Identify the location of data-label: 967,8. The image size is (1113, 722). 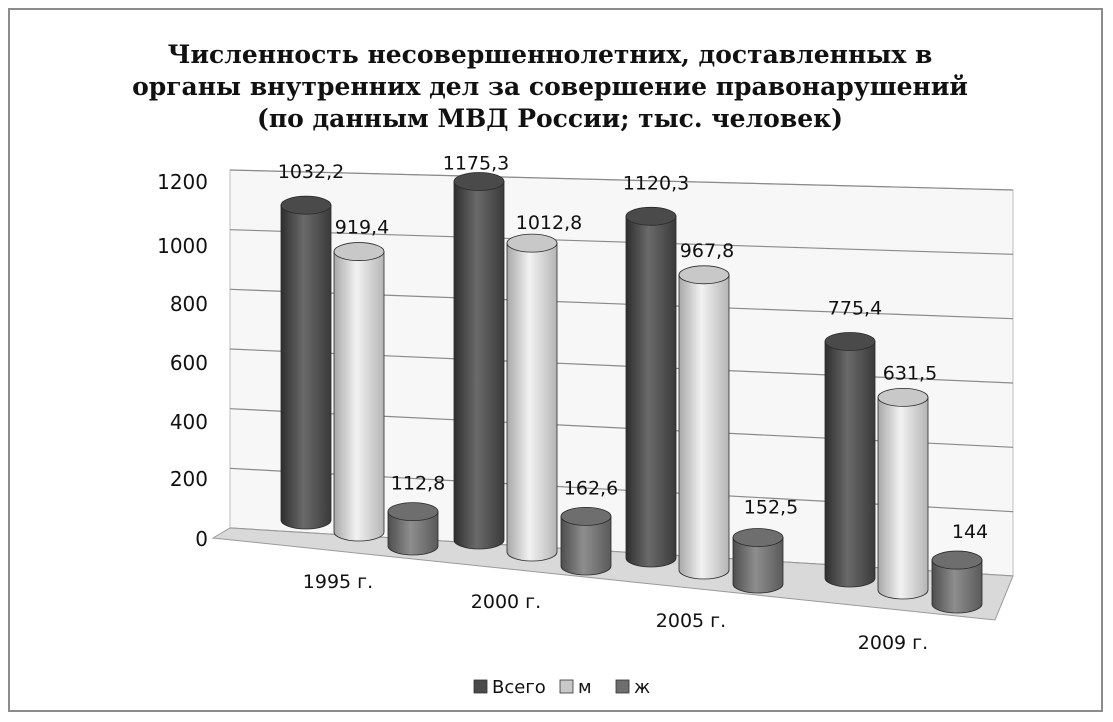
(707, 251).